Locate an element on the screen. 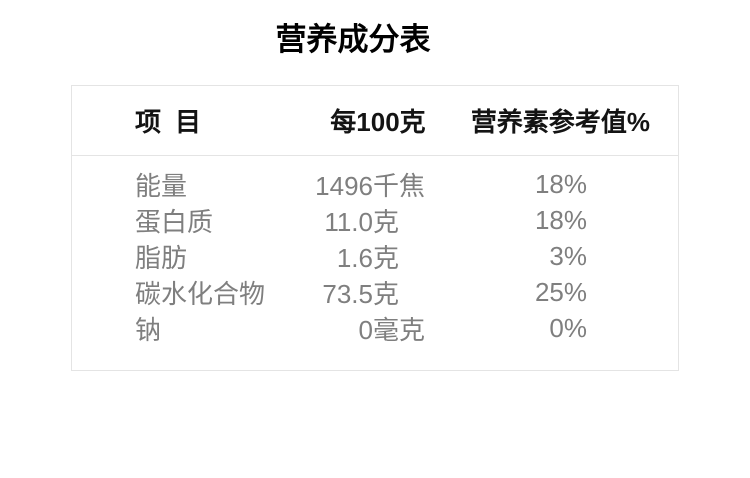 The height and width of the screenshot is (478, 750). cell-name: 碳水化合物 is located at coordinates (200, 293).